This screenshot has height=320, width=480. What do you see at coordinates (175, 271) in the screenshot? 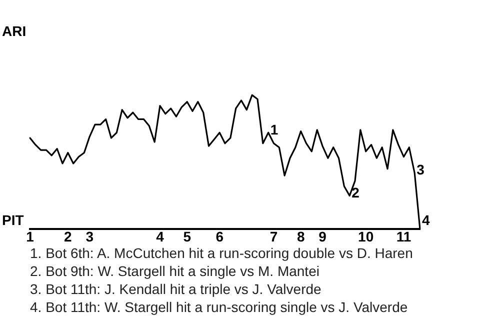
I see `text: 2. Bot 9th: W. Stargell hit a single vs M. Mantei` at bounding box center [175, 271].